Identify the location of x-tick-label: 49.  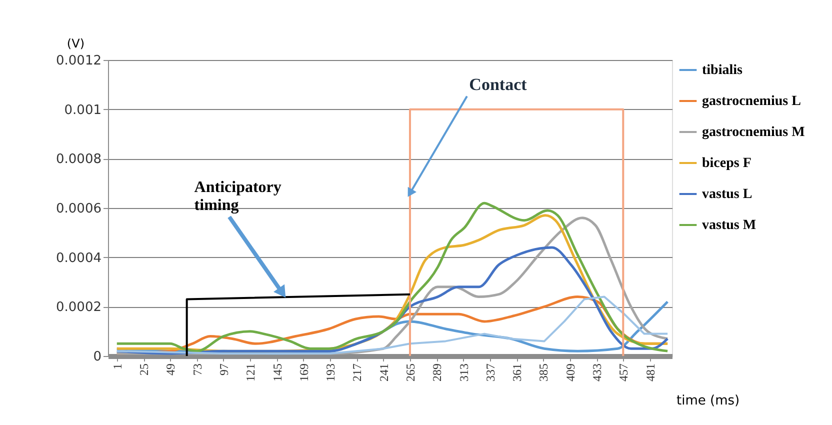
(171, 370).